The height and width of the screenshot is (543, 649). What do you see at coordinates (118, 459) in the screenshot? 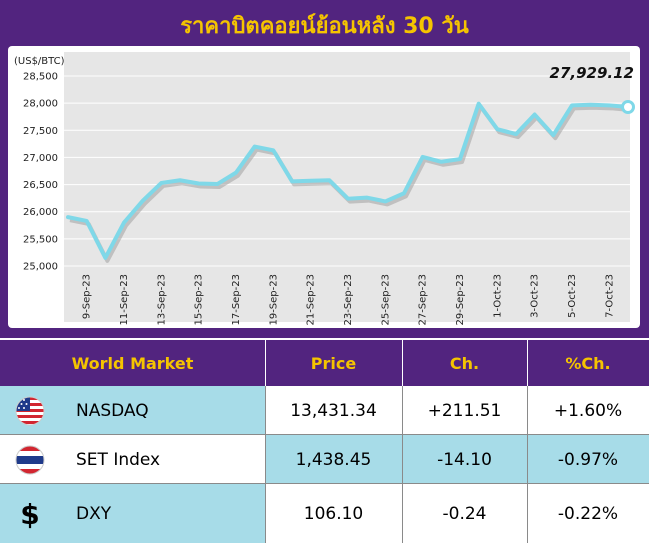
I see `market-name: SET Index` at bounding box center [118, 459].